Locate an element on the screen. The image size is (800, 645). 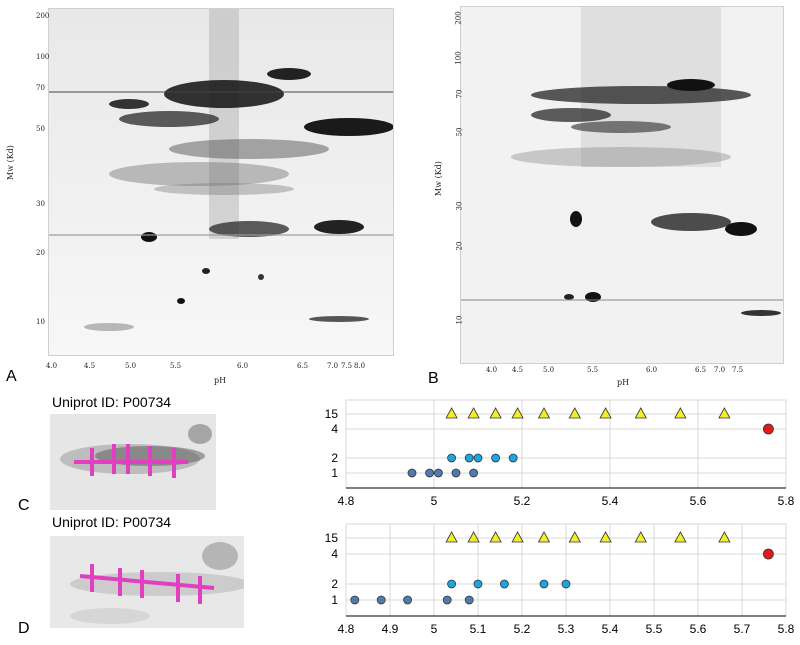
spot-crop-d-drawing is located at coordinates (160, 583).